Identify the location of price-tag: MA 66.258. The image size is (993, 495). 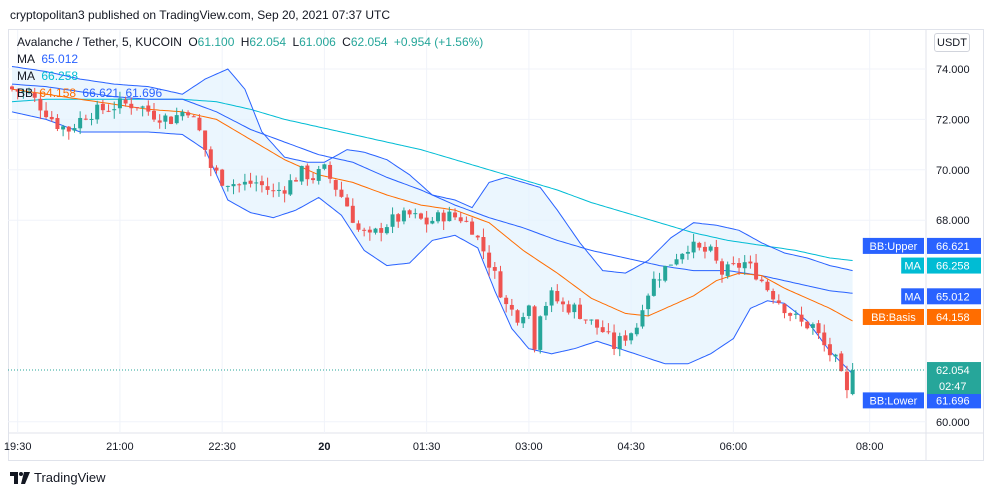
(941, 265).